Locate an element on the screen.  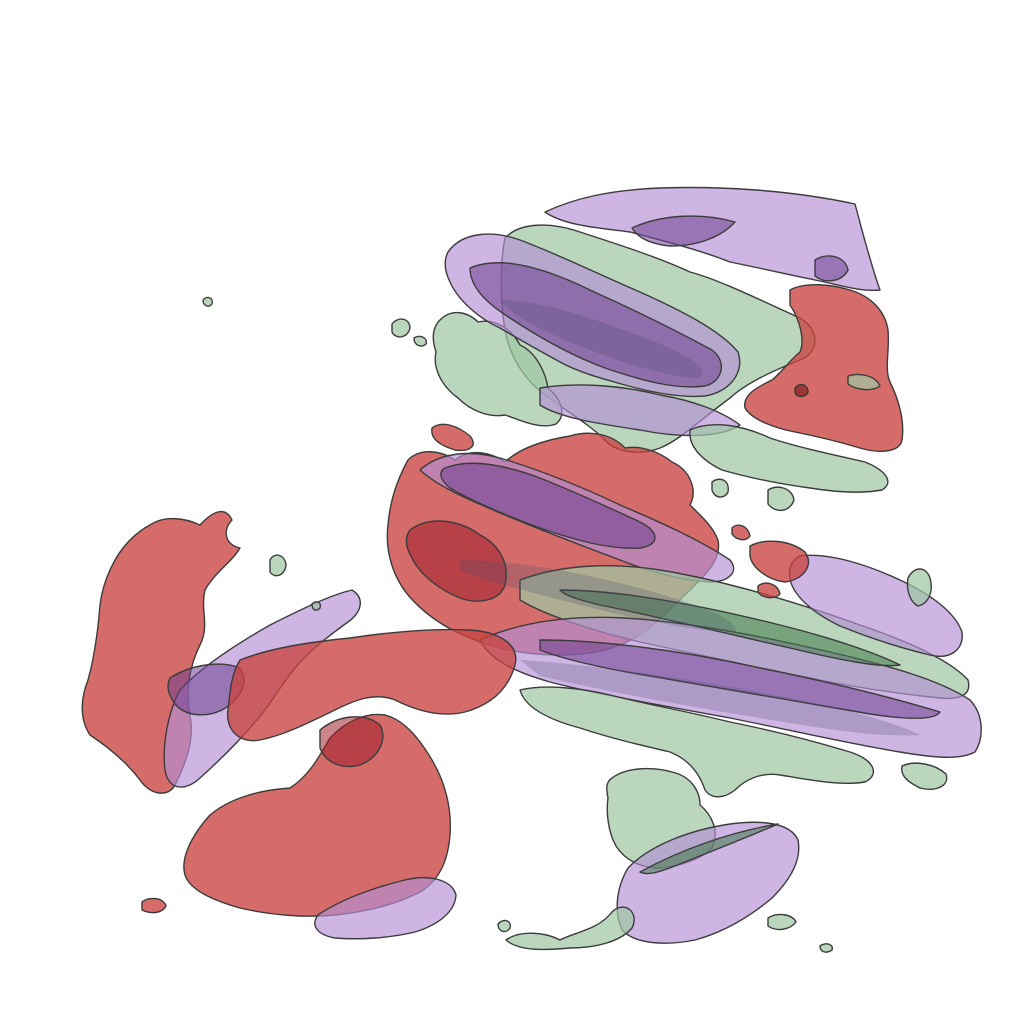
red-surface-top-right-block is located at coordinates (824, 368).